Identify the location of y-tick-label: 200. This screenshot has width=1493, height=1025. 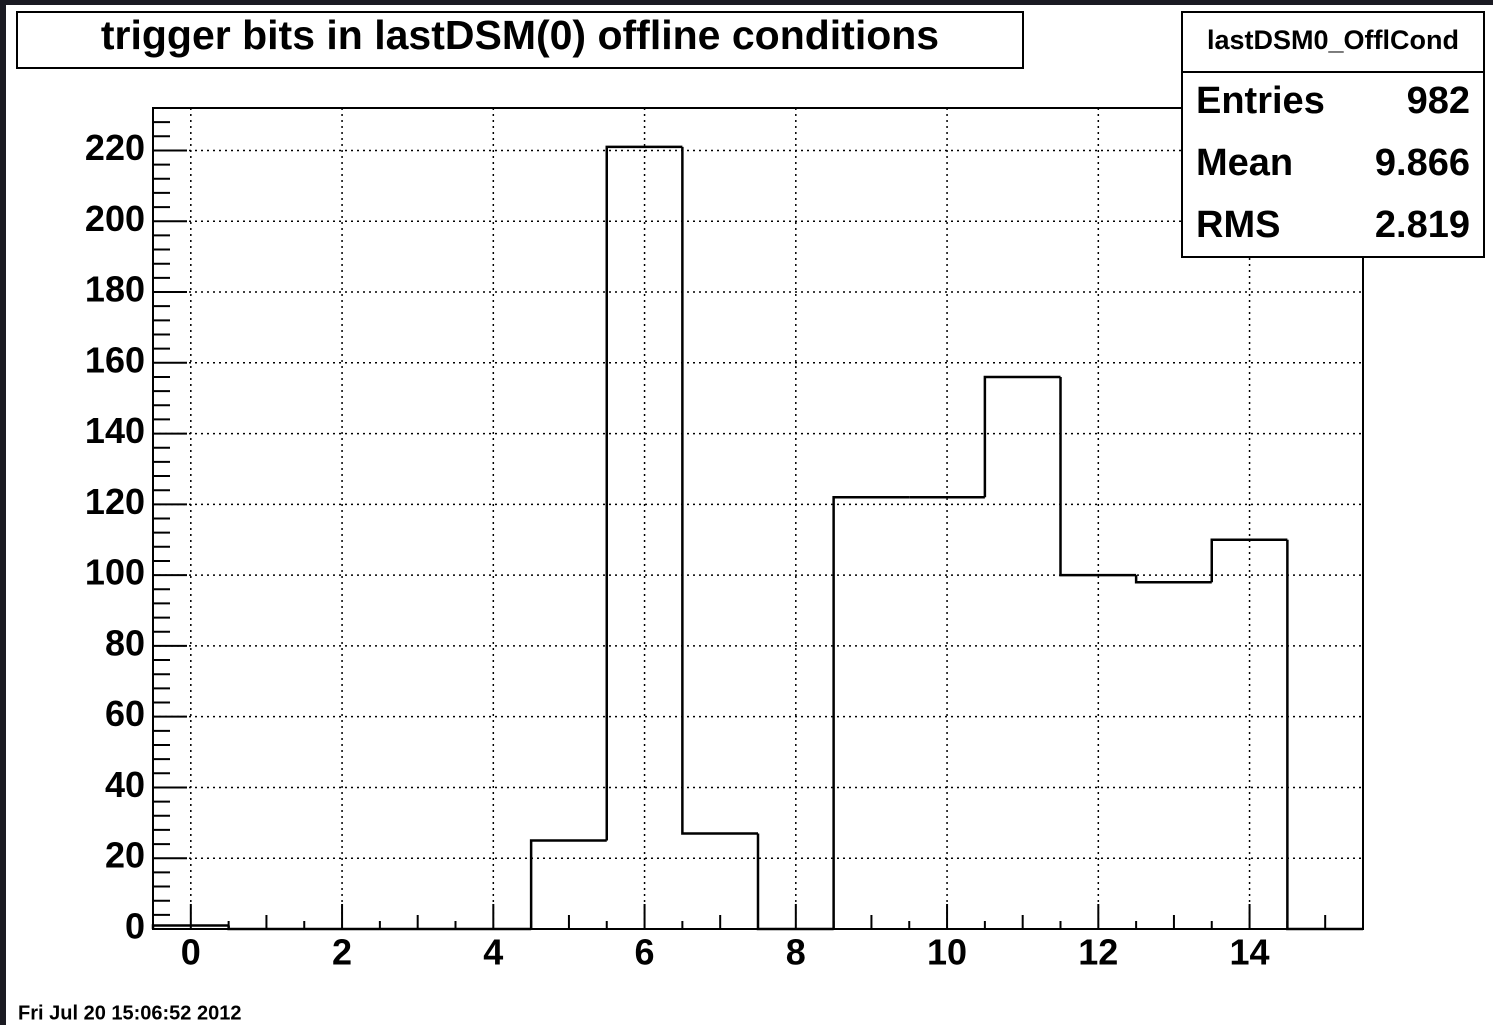
(115, 218).